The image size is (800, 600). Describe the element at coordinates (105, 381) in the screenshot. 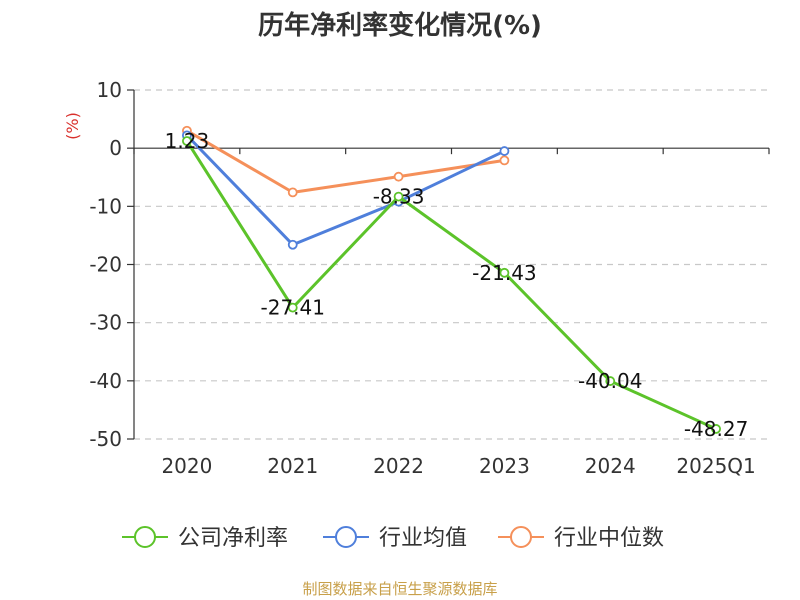

I see `y-tick-label: -40` at that location.